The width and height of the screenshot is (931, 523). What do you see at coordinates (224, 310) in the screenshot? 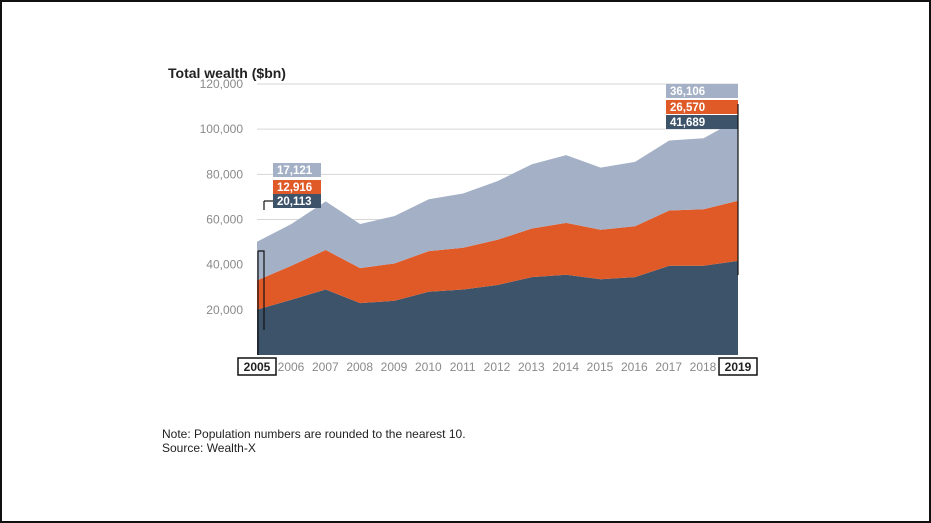
I see `y-tick-label: 20,000` at bounding box center [224, 310].